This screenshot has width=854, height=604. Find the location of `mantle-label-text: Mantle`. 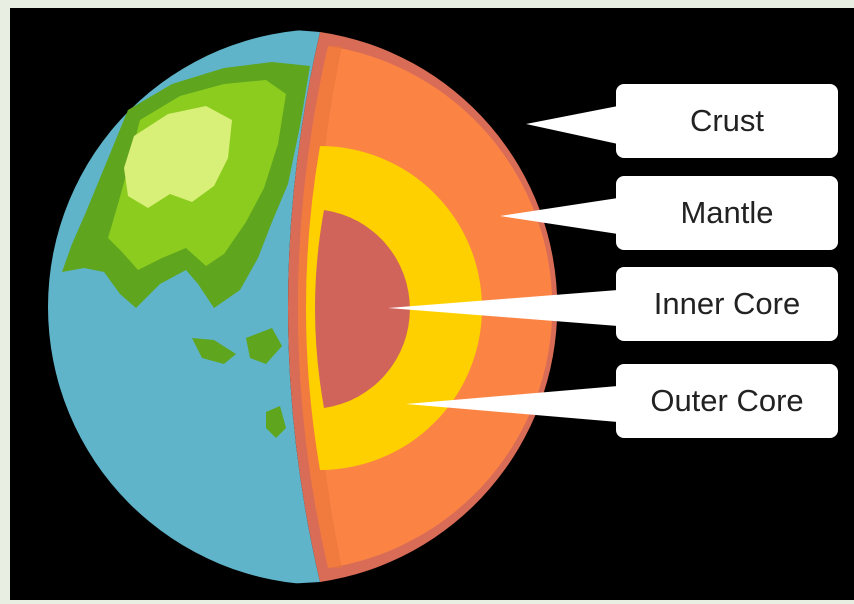

mantle-label-text: Mantle is located at coordinates (727, 212).